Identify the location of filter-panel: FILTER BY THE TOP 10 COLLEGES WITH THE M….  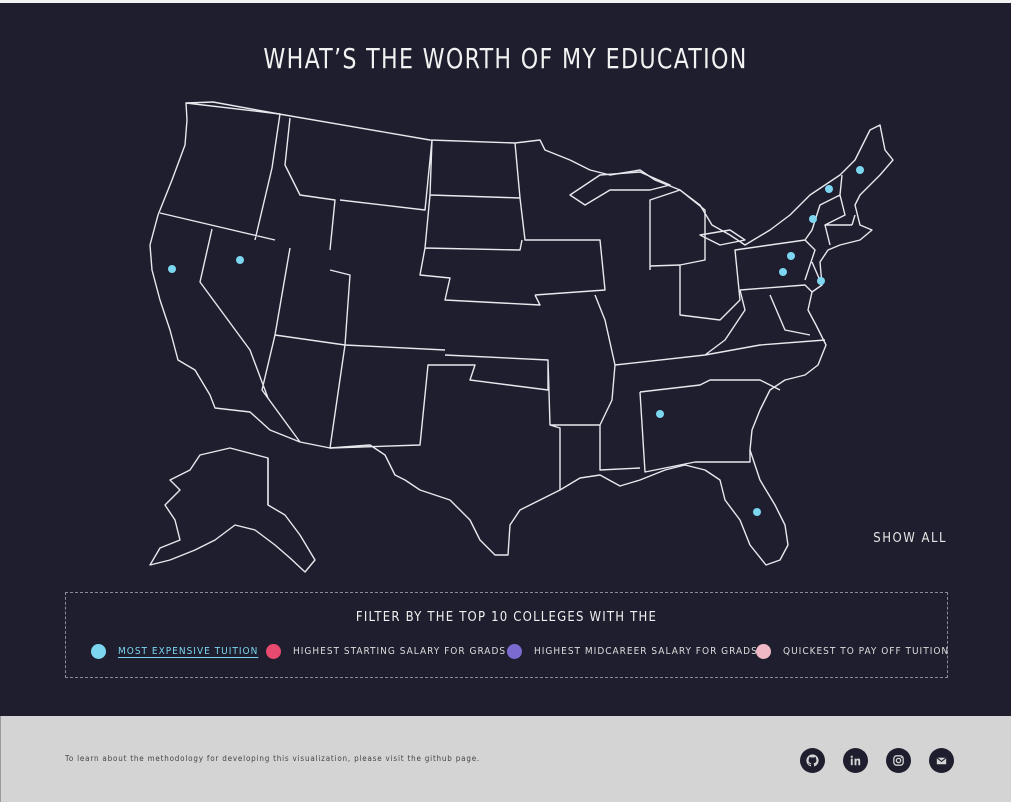
(506, 635).